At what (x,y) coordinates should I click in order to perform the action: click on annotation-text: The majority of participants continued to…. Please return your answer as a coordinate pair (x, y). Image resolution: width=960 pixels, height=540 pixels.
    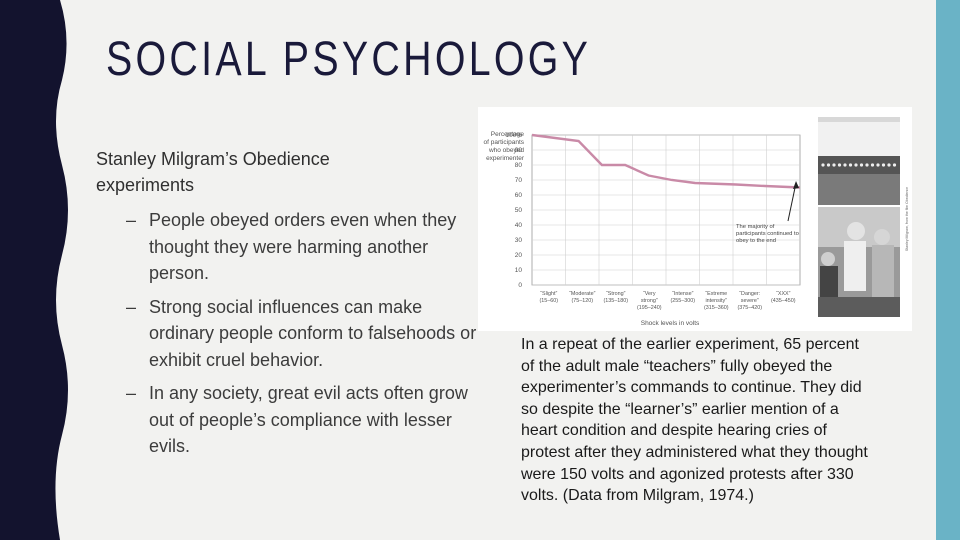
    Looking at the image, I should click on (767, 234).